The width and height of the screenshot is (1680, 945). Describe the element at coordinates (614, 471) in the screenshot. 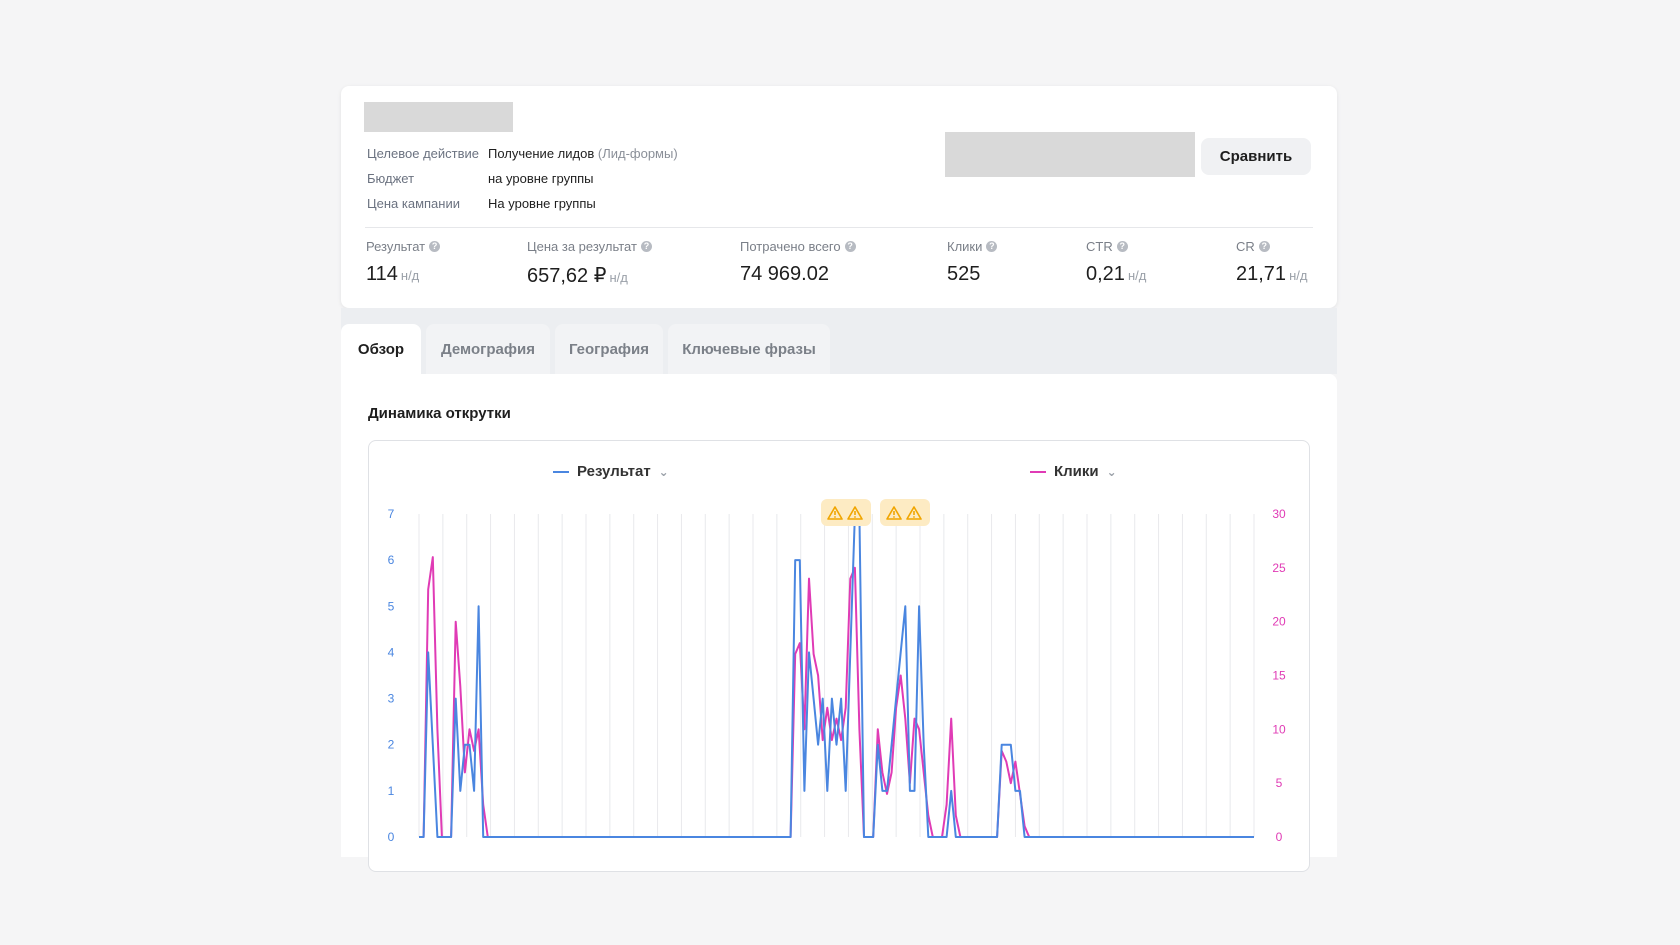

I see `legend-label: Результат` at that location.